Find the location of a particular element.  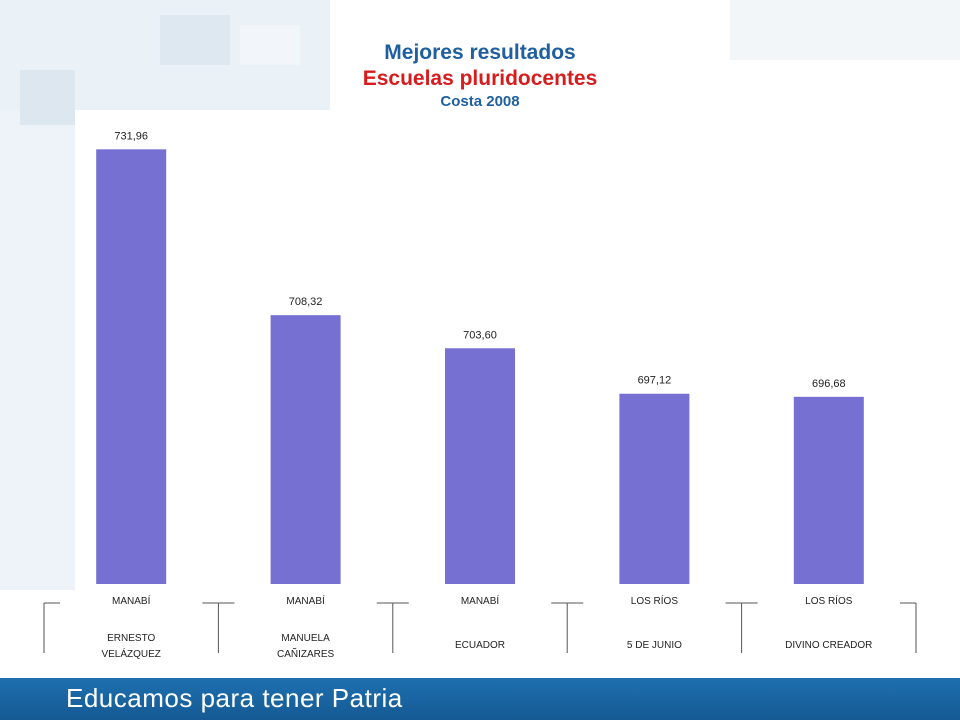

category-school-label: CAÑIZARES is located at coordinates (306, 653).